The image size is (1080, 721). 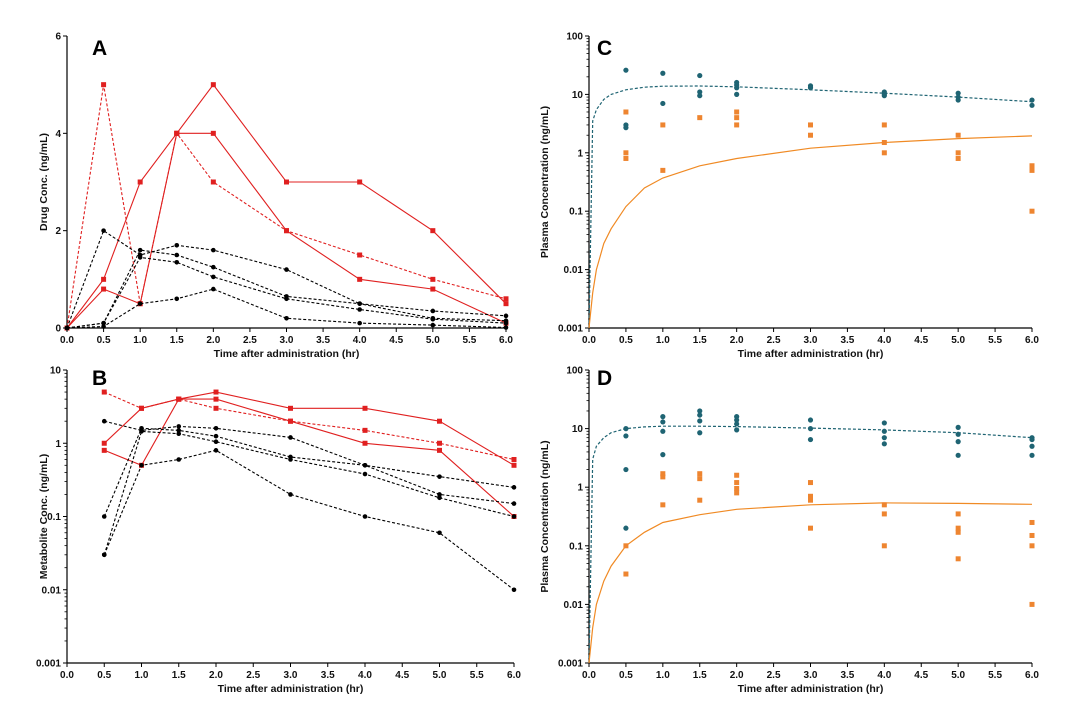 What do you see at coordinates (921, 675) in the screenshot?
I see `x-tick-label: 4.5` at bounding box center [921, 675].